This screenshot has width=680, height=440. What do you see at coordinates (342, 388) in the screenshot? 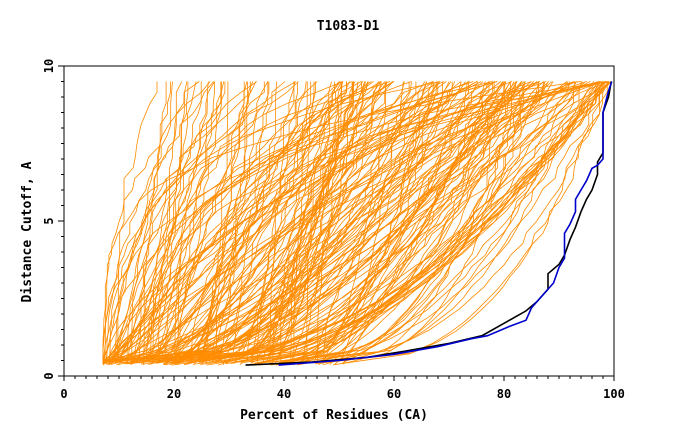
I see `x-axis: 0 20 40 60 80 100` at bounding box center [342, 388].